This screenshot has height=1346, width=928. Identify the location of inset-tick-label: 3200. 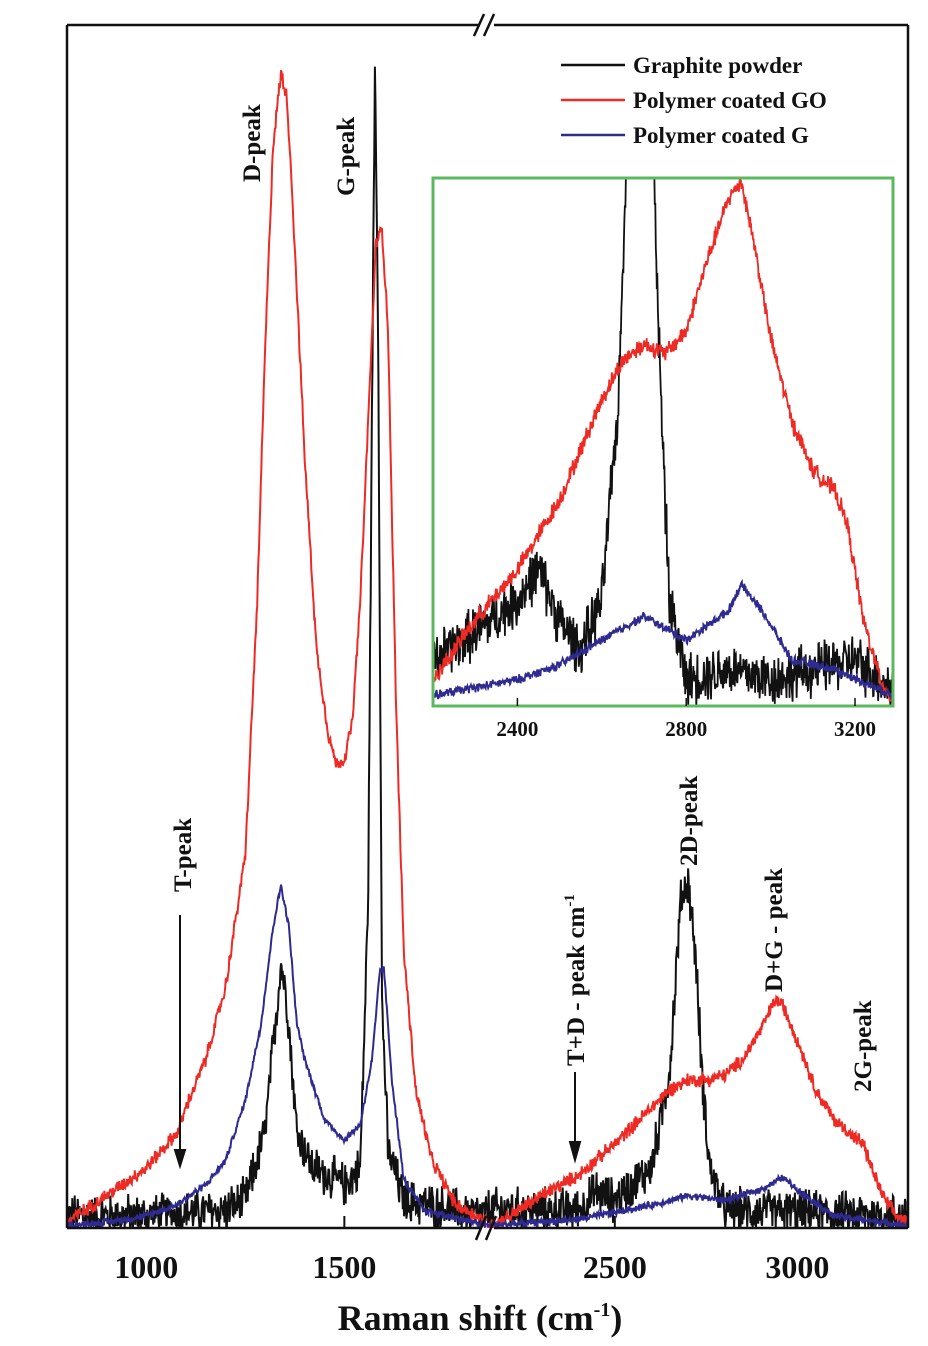
(855, 729).